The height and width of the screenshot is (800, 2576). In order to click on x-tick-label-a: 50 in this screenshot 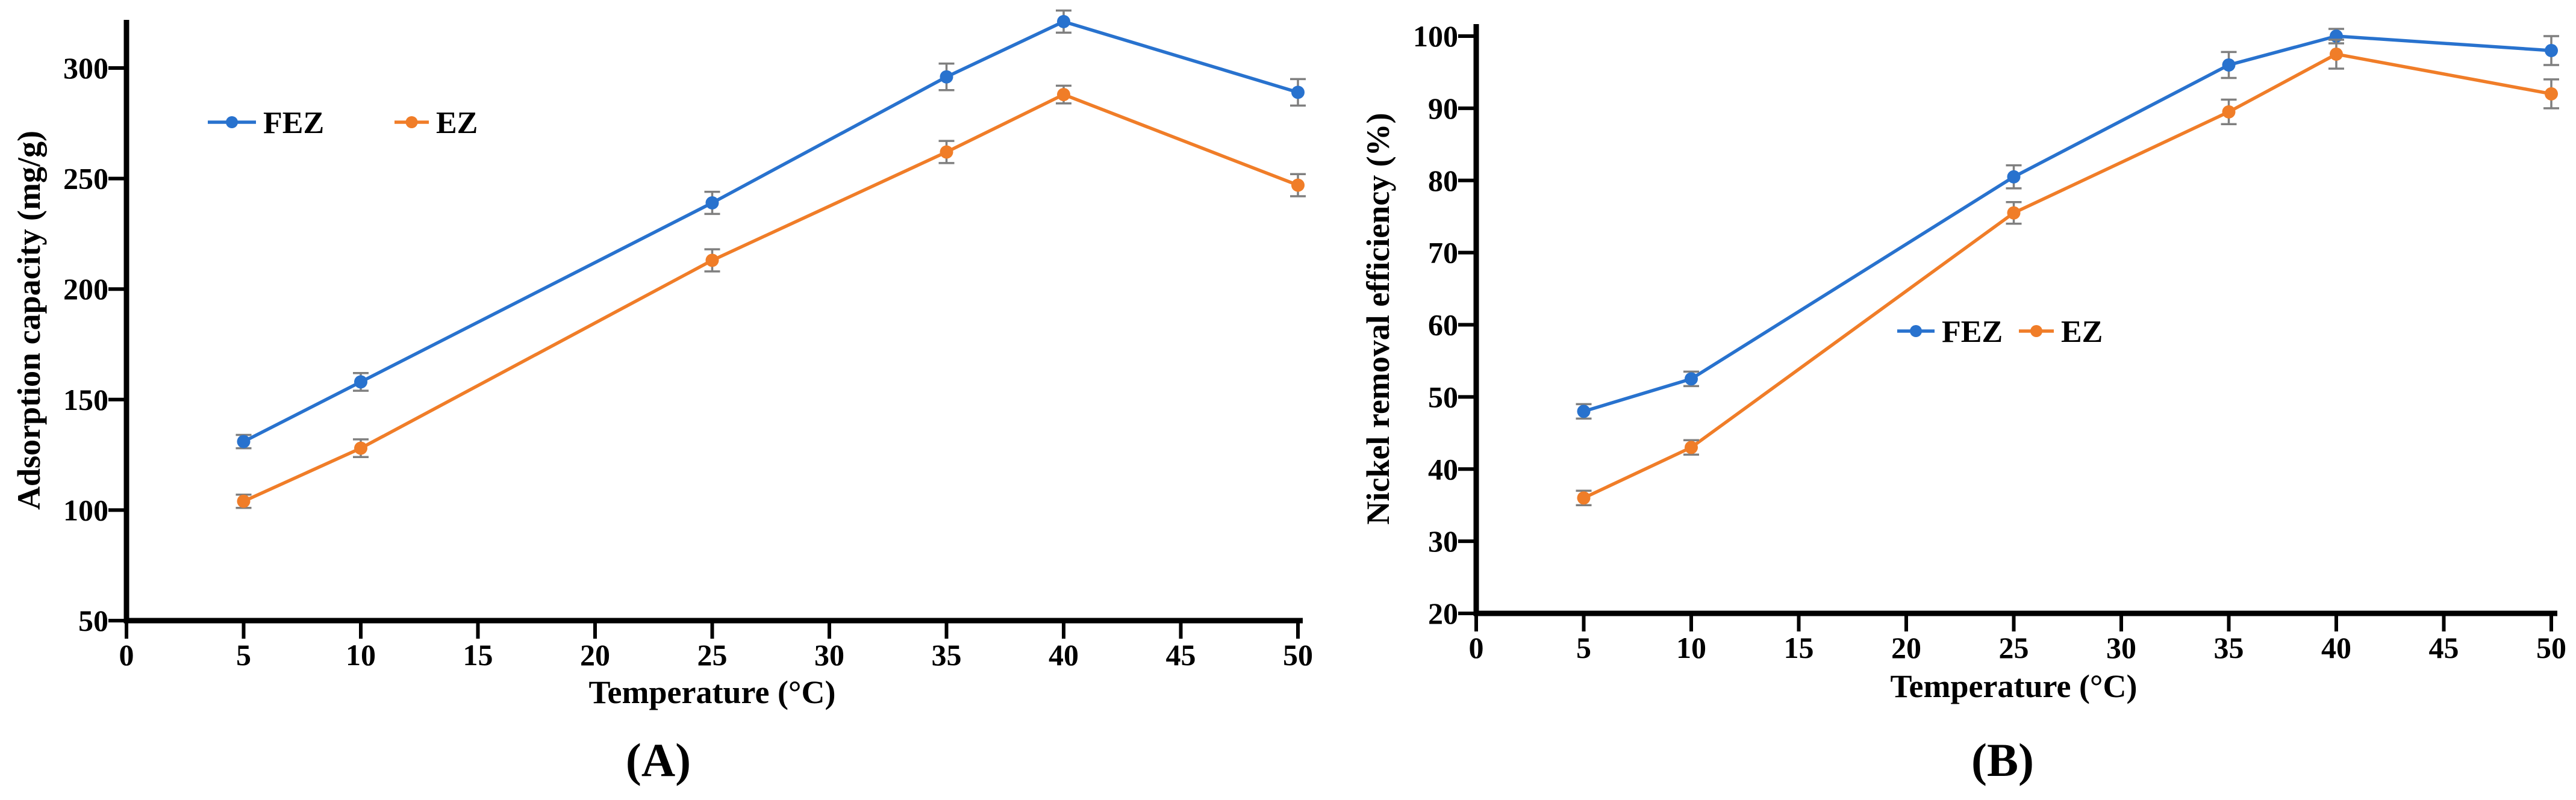, I will do `click(1298, 655)`.